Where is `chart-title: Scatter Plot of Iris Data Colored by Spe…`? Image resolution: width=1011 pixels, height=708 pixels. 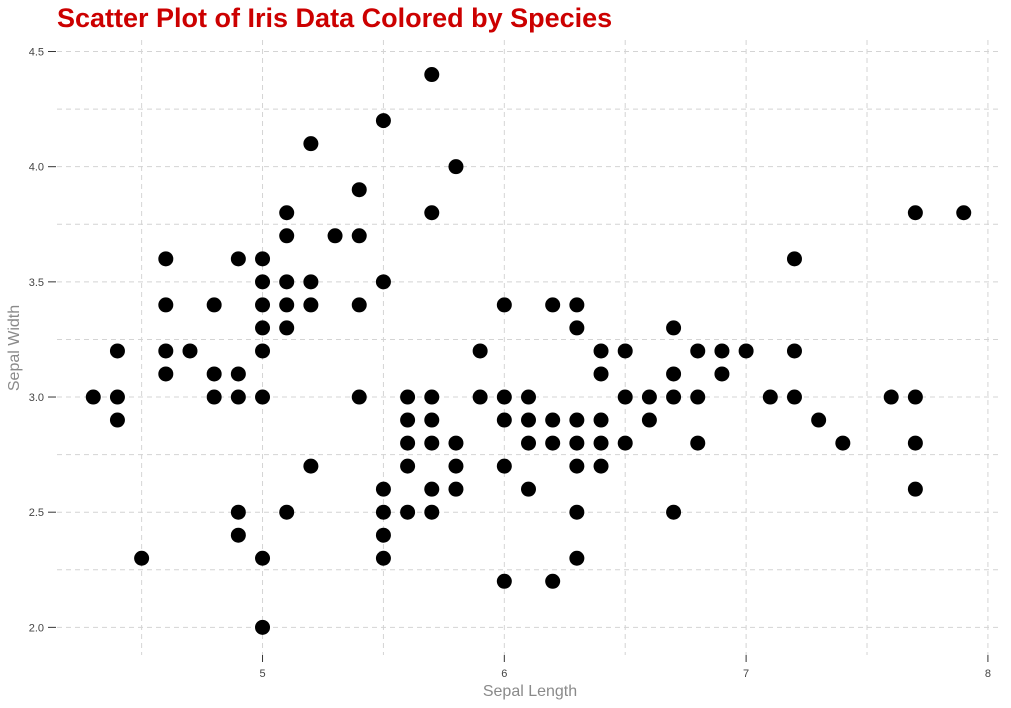 chart-title: Scatter Plot of Iris Data Colored by Spe… is located at coordinates (334, 18).